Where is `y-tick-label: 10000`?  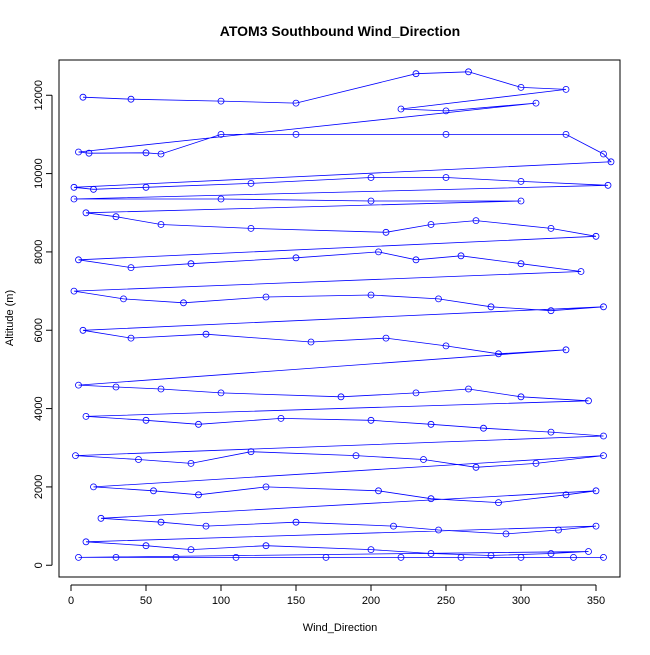 y-tick-label: 10000 is located at coordinates (39, 173).